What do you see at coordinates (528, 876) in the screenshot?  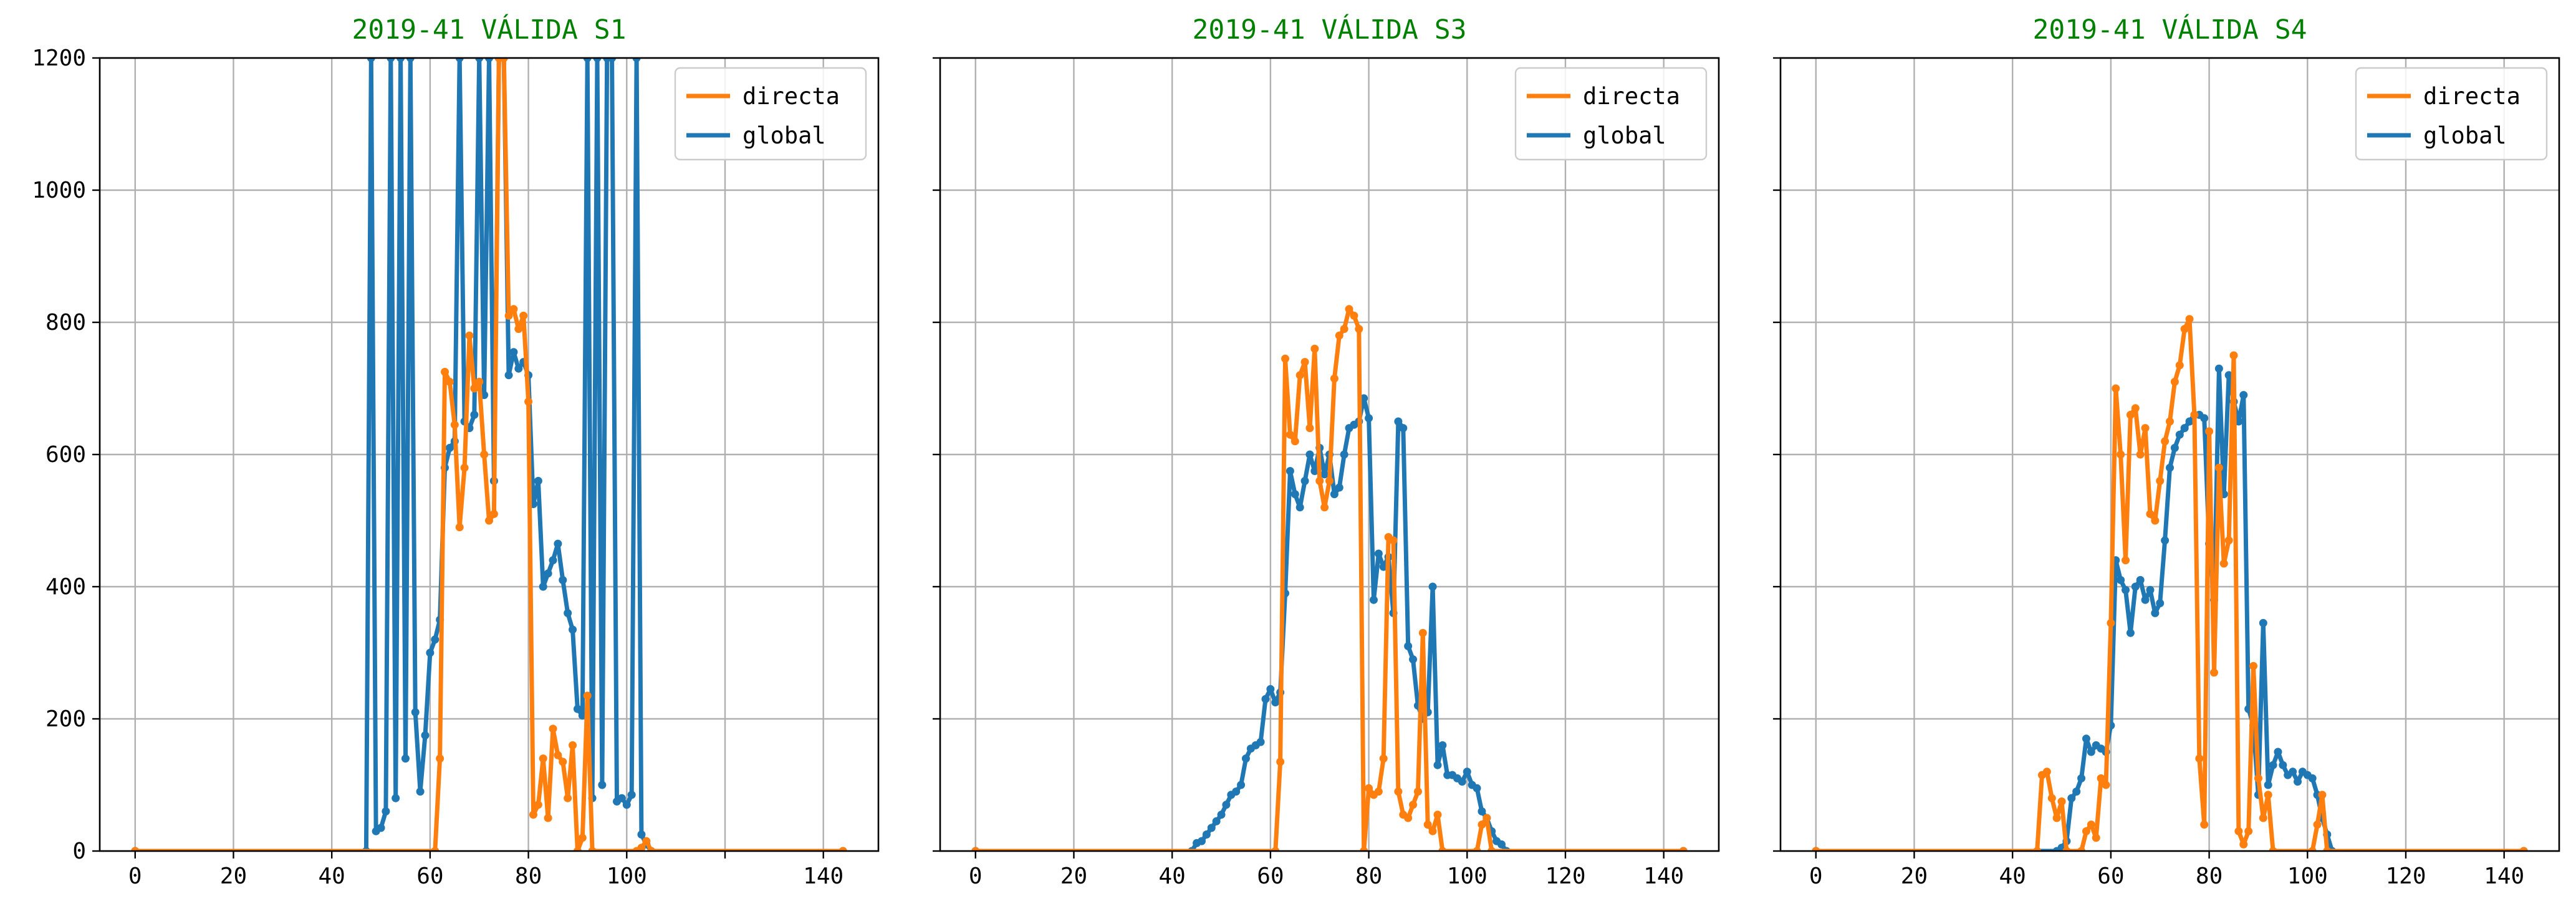 I see `x-tick-label: 80` at bounding box center [528, 876].